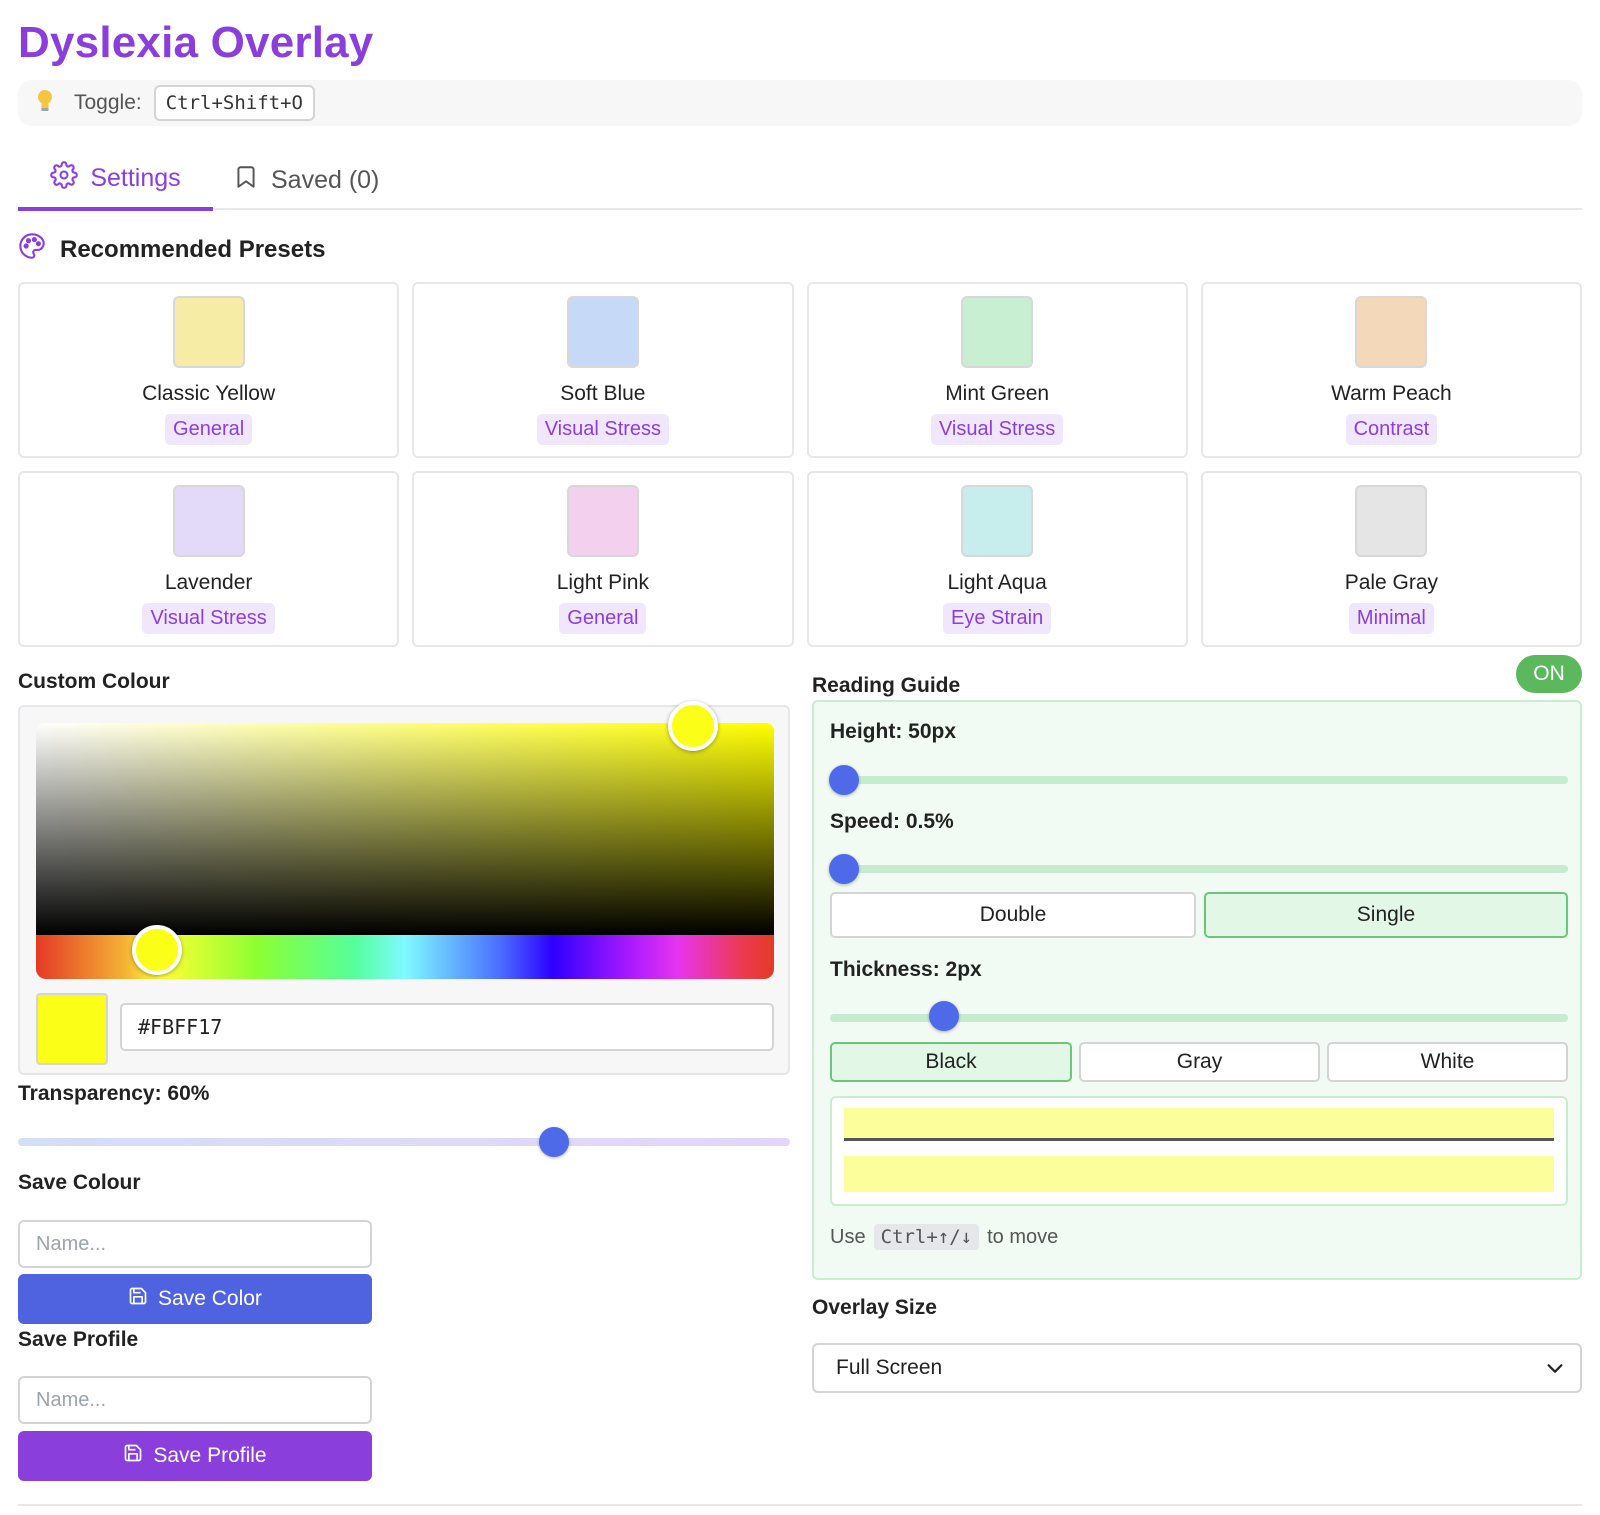 The width and height of the screenshot is (1600, 1515). Describe the element at coordinates (135, 178) in the screenshot. I see `tab-settings-label: Settings` at that location.